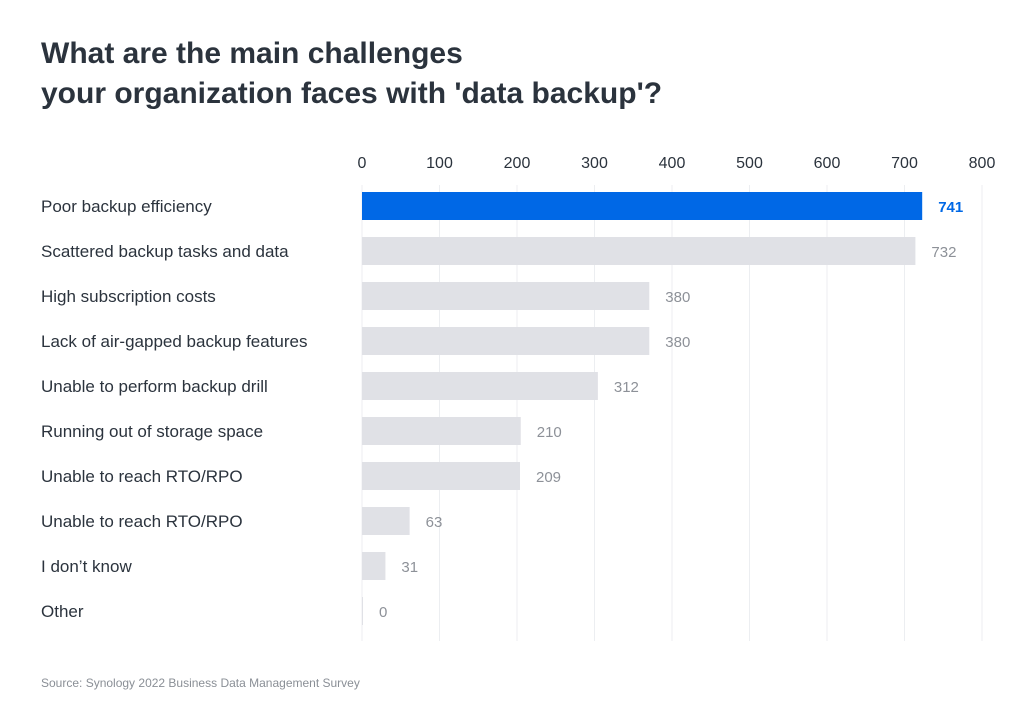 The width and height of the screenshot is (1024, 713). Describe the element at coordinates (434, 522) in the screenshot. I see `data-label: 63` at that location.